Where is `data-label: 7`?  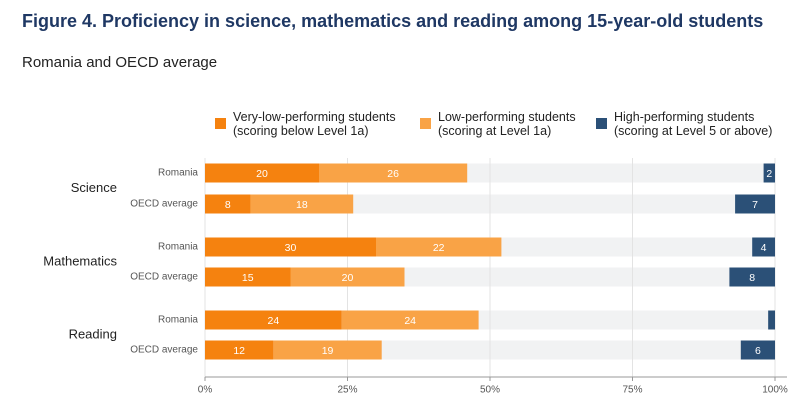
data-label: 7 is located at coordinates (755, 205).